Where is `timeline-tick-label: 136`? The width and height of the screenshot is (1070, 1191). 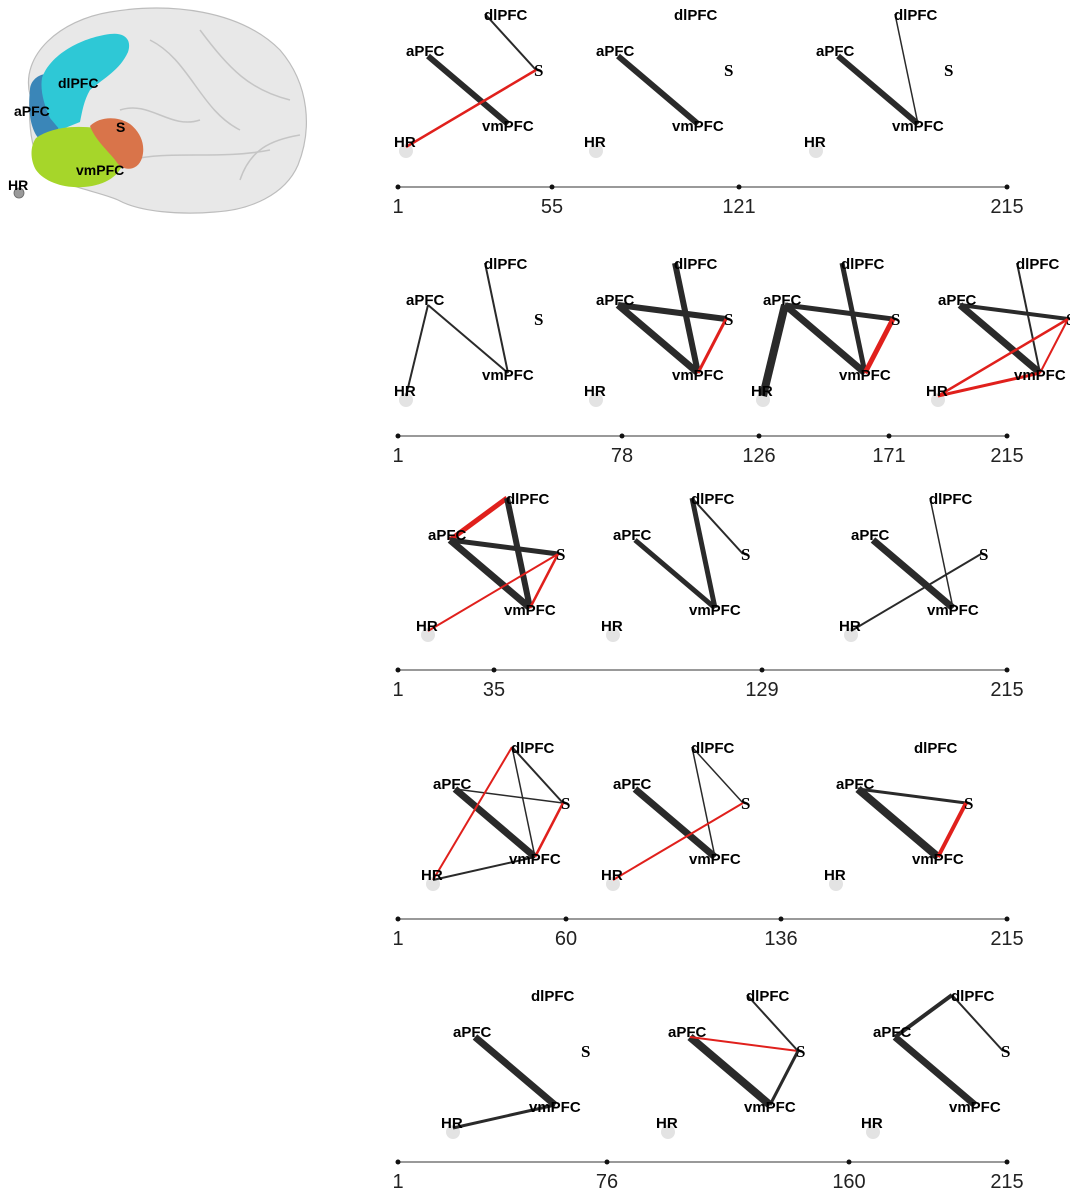
timeline-tick-label: 136 is located at coordinates (780, 939).